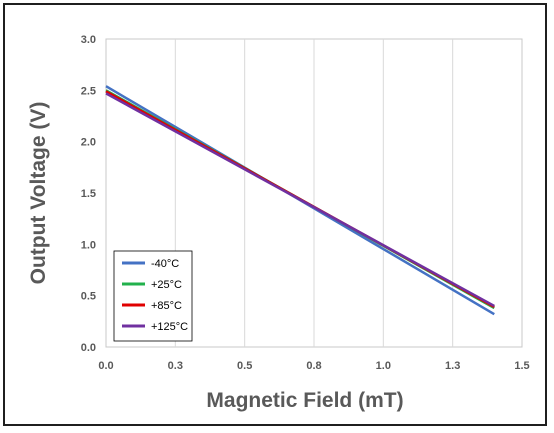 This screenshot has width=554, height=433. I want to click on y-tick-labels: 0.0 0.5 1.0 1.5 2.0 2.5 3.0, so click(88, 194).